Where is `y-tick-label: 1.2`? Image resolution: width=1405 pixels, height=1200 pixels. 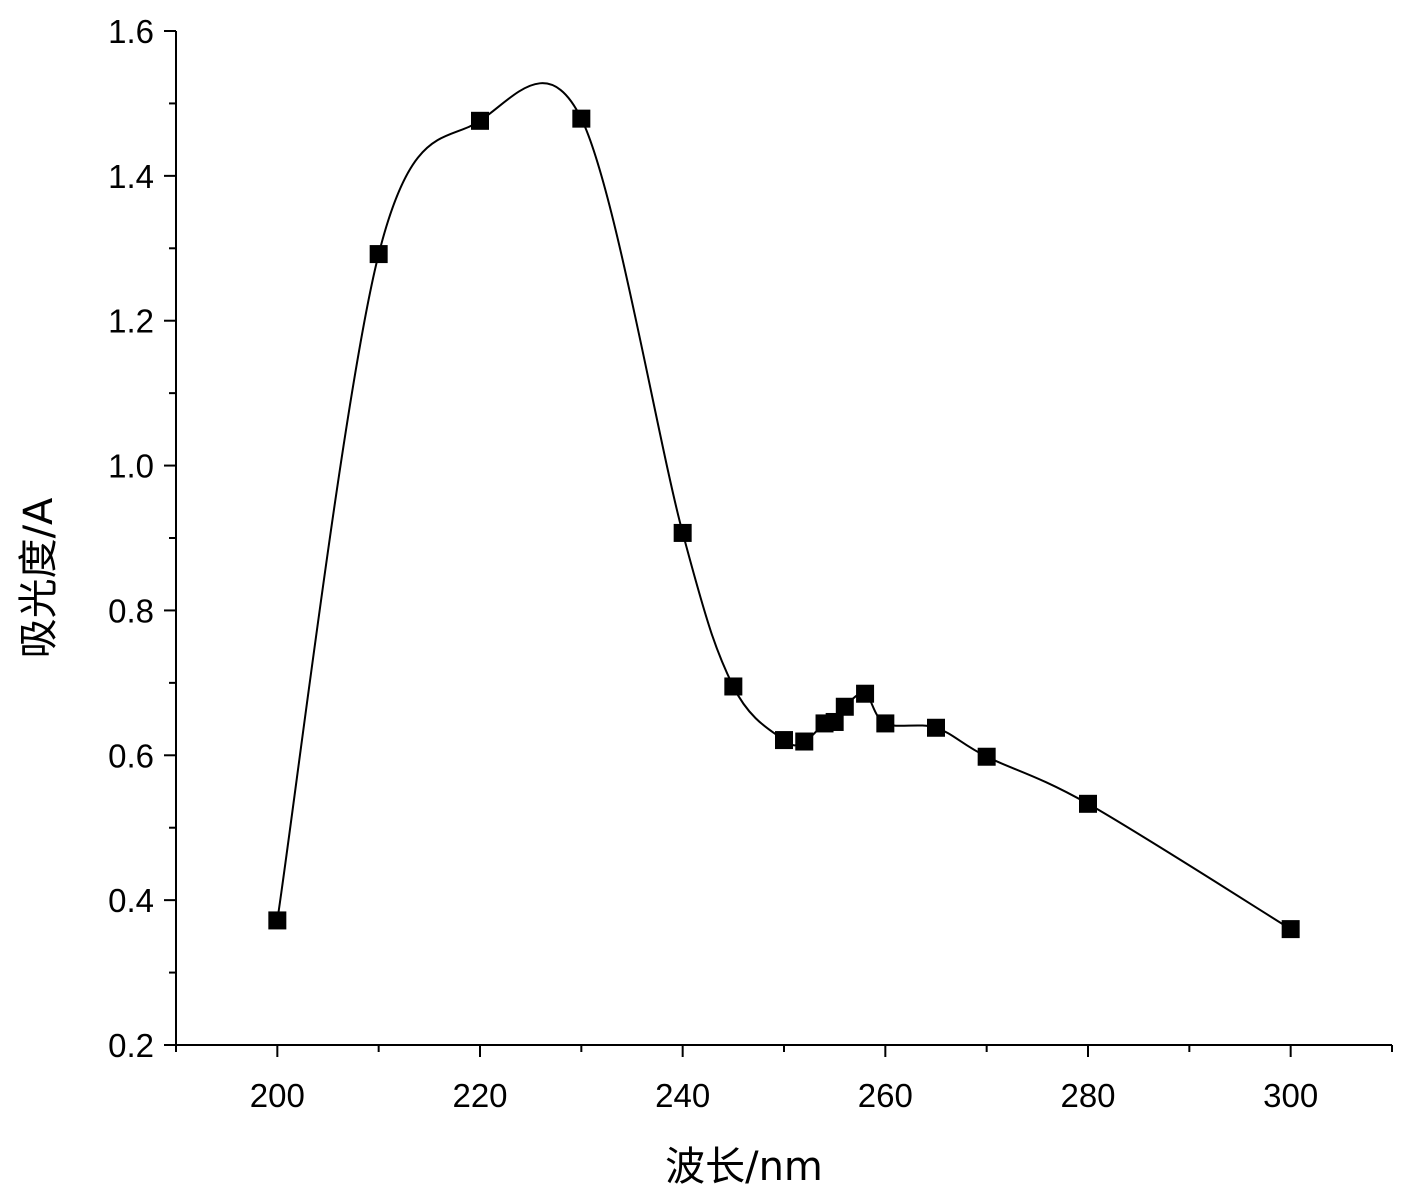
y-tick-label: 1.2 is located at coordinates (131, 321).